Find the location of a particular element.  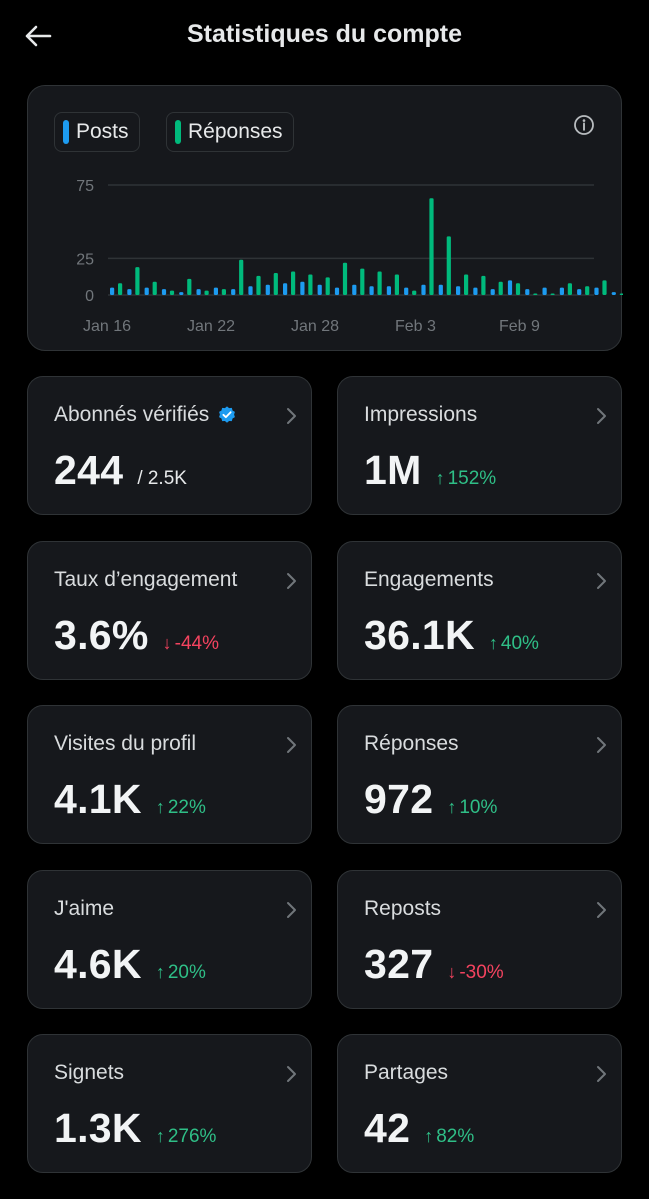

card-delta-value: -30% is located at coordinates (481, 972).